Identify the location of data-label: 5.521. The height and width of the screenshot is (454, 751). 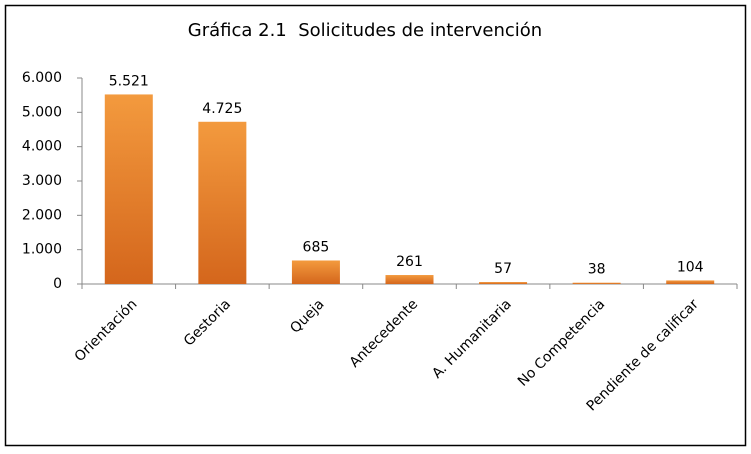
(129, 81).